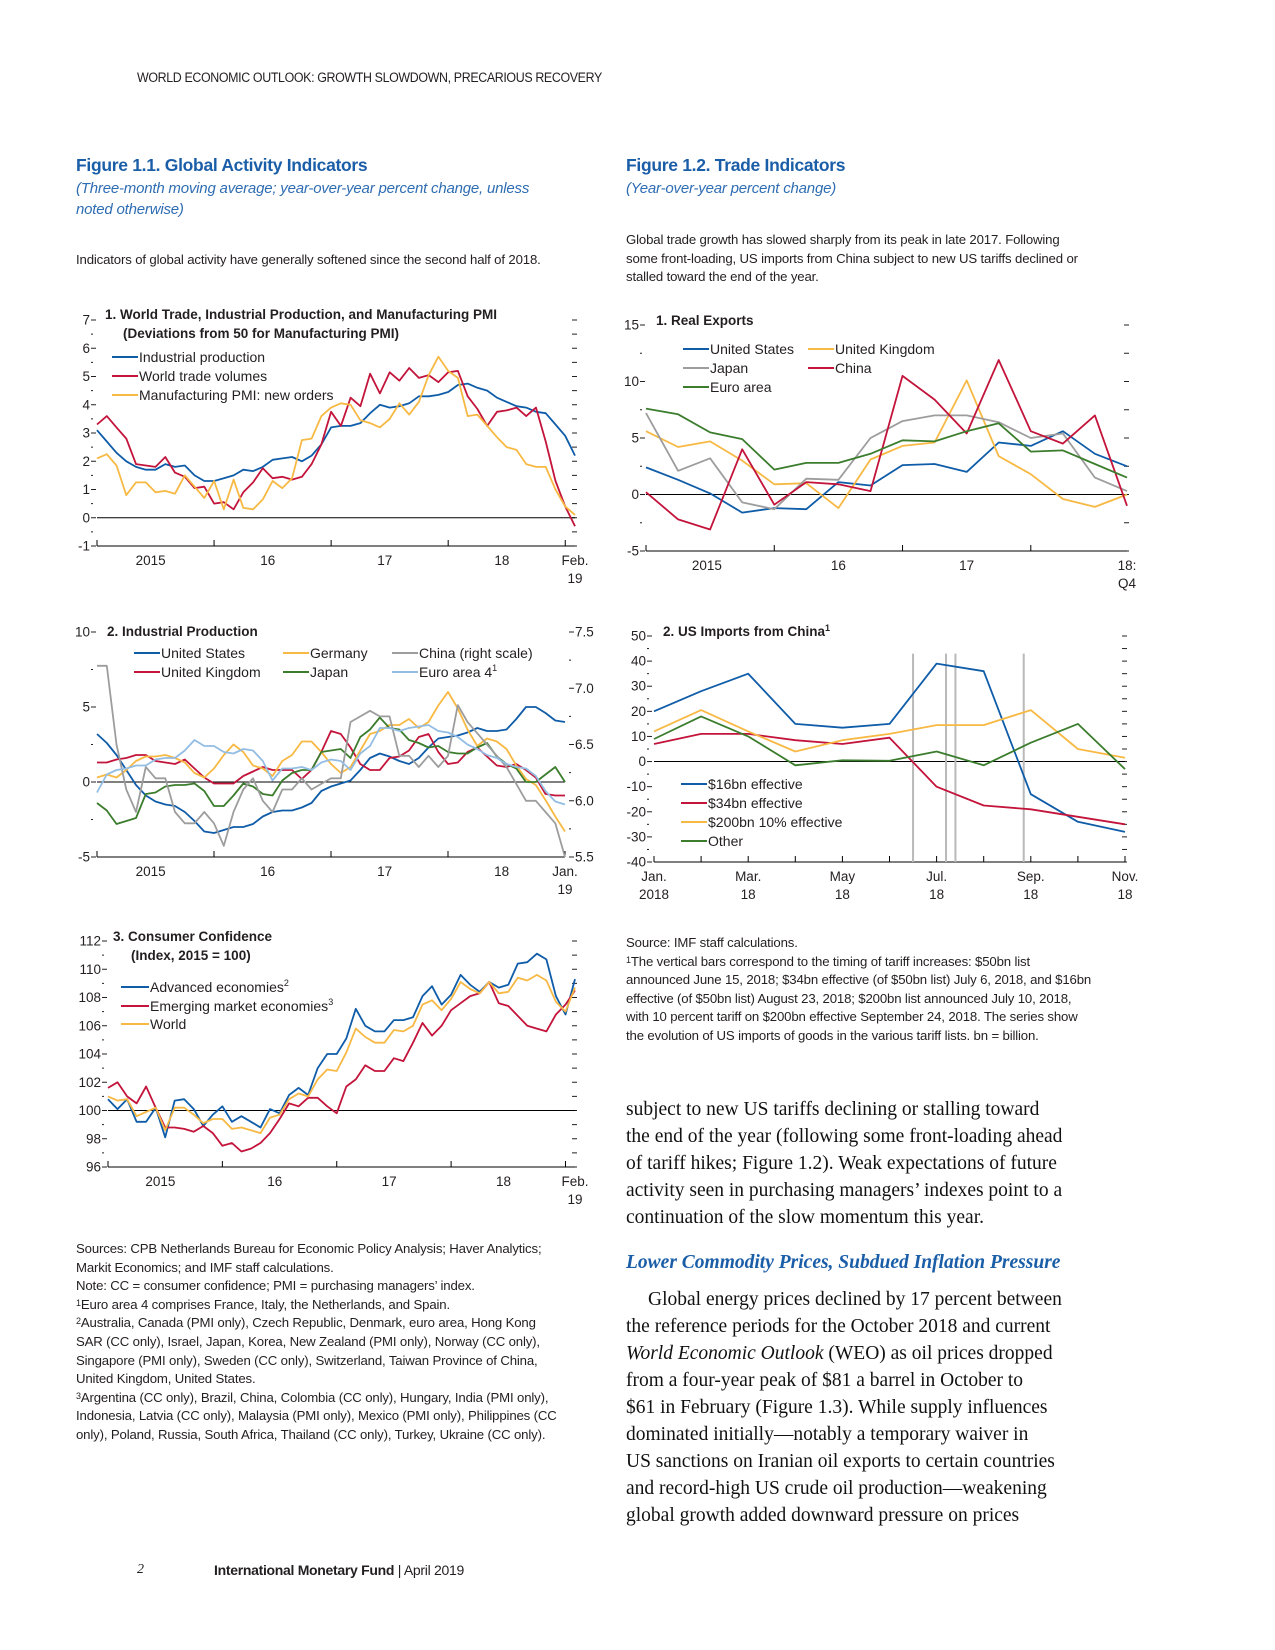 Image resolution: width=1275 pixels, height=1650 pixels. I want to click on legend-label: Industrial production, so click(202, 357).